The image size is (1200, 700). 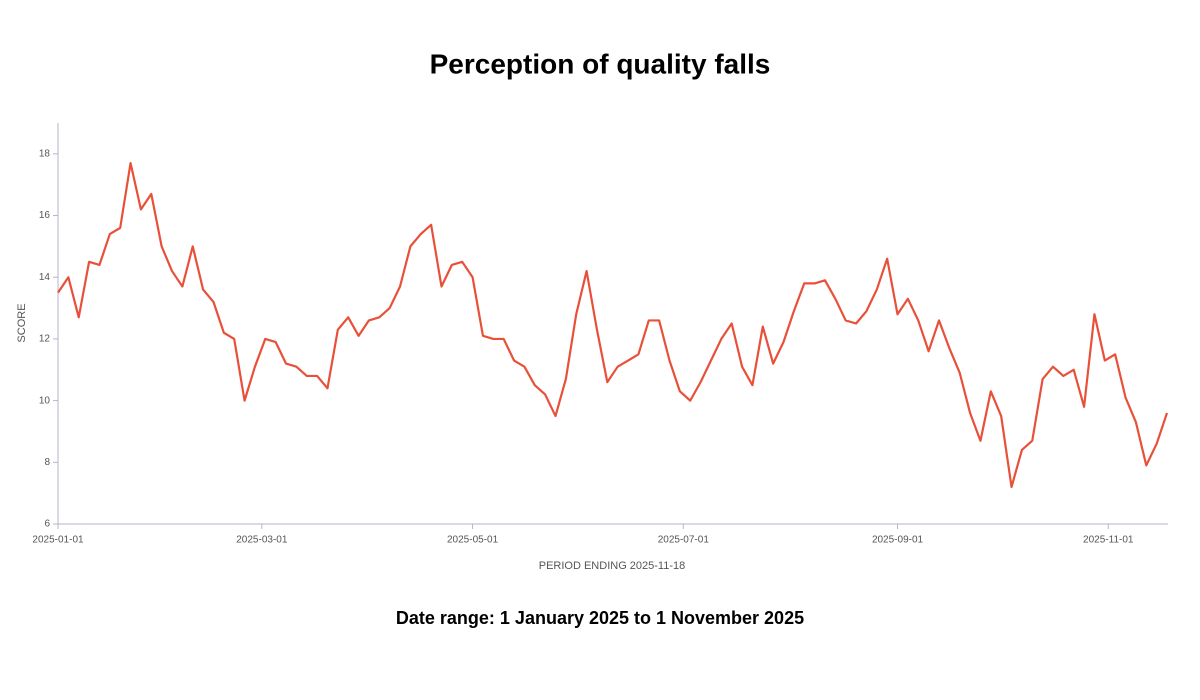 What do you see at coordinates (22, 322) in the screenshot?
I see `y-axis-label: SCORE` at bounding box center [22, 322].